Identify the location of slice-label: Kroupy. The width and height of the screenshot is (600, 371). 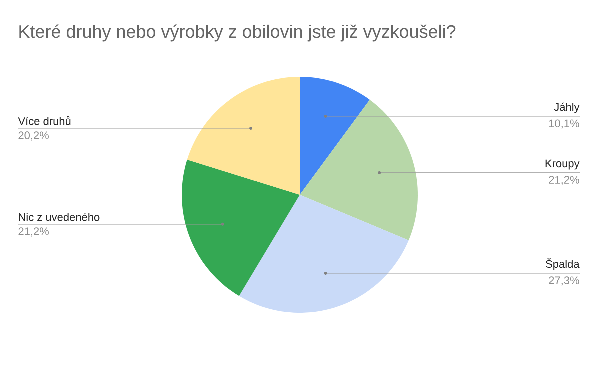
(563, 165).